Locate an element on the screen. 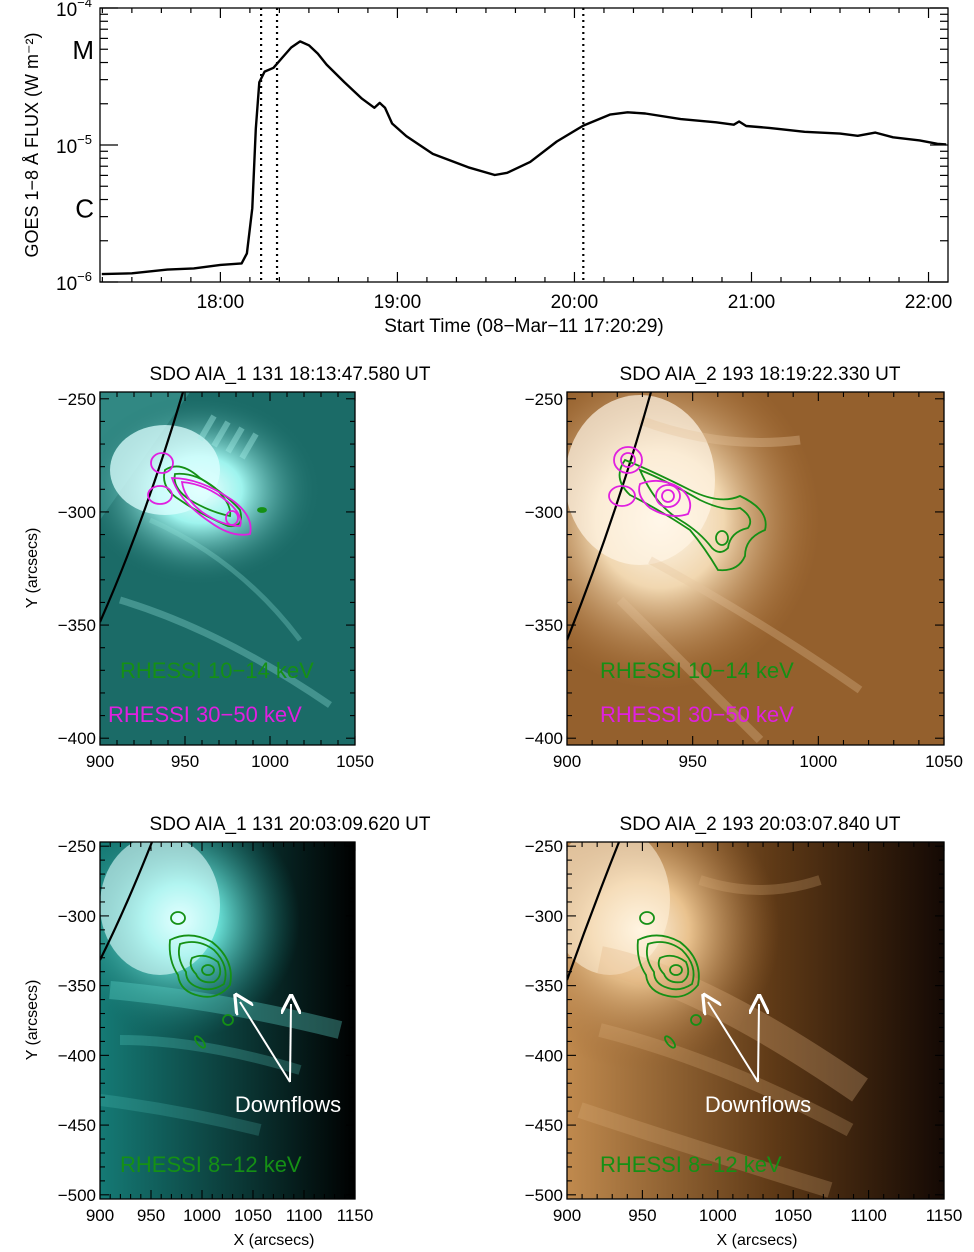 Image resolution: width=974 pixels, height=1252 pixels. panel-4-downflows-annotation: Downflows is located at coordinates (758, 1104).